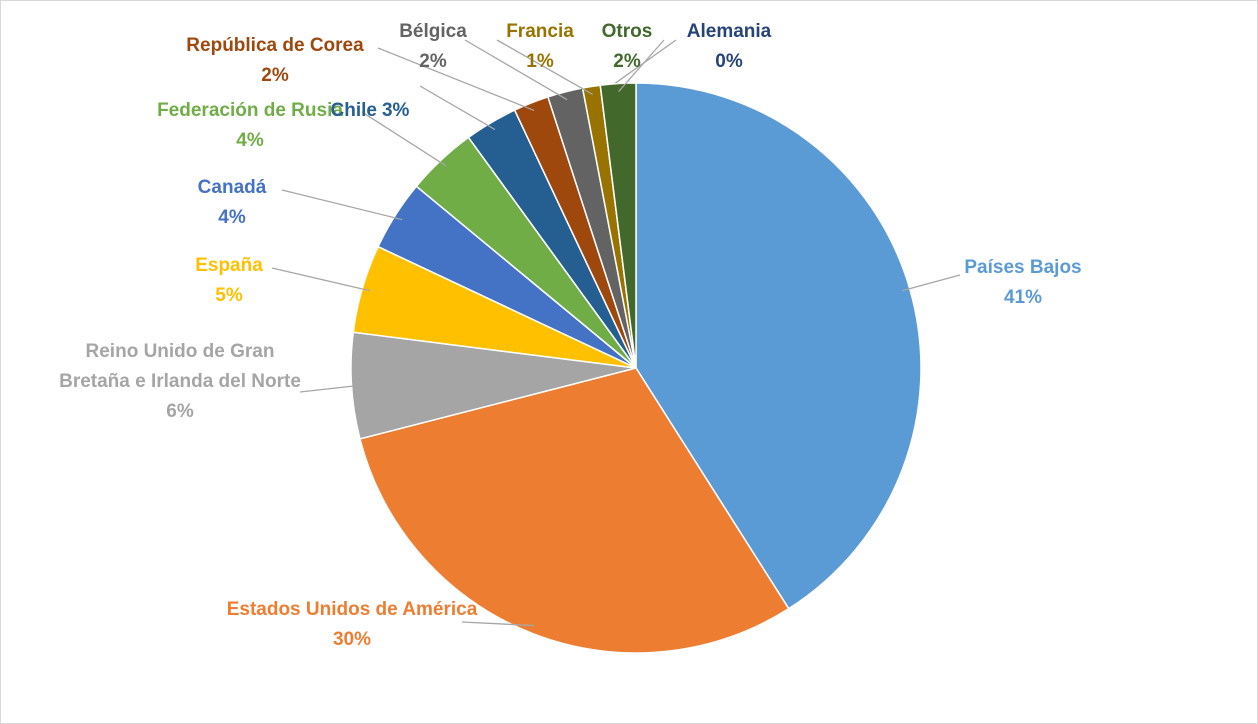 This screenshot has width=1258, height=724. Describe the element at coordinates (232, 187) in the screenshot. I see `slice-name: Canadá` at that location.